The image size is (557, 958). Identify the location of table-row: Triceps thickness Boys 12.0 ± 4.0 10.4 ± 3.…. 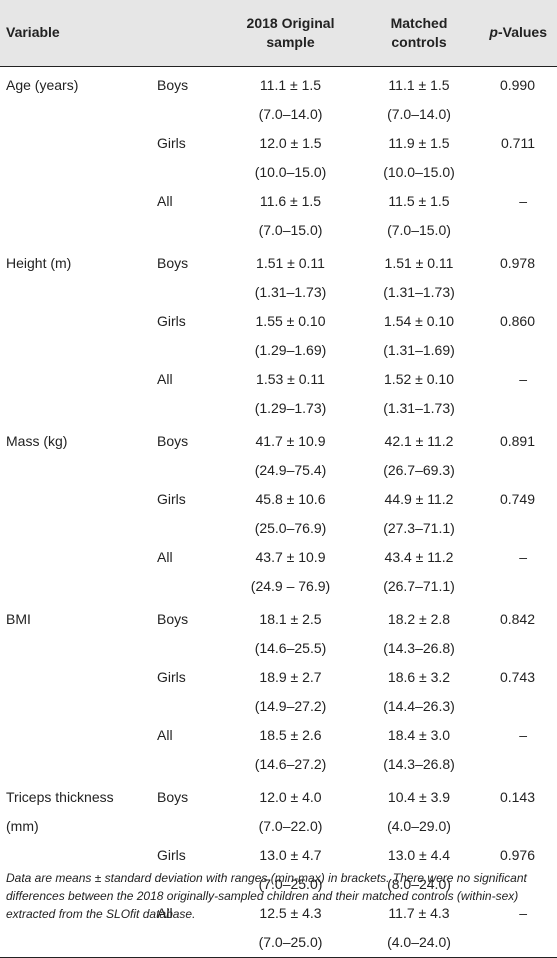
(278, 795).